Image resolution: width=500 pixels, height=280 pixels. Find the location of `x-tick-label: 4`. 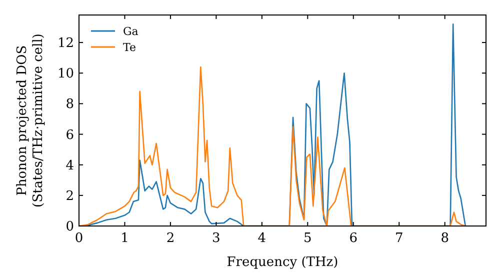

x-tick-label: 4 is located at coordinates (262, 238).